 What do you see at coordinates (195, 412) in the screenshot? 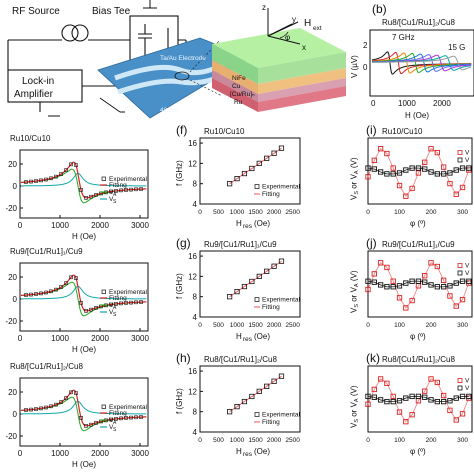
I see `f-ytick: 8` at bounding box center [195, 412].